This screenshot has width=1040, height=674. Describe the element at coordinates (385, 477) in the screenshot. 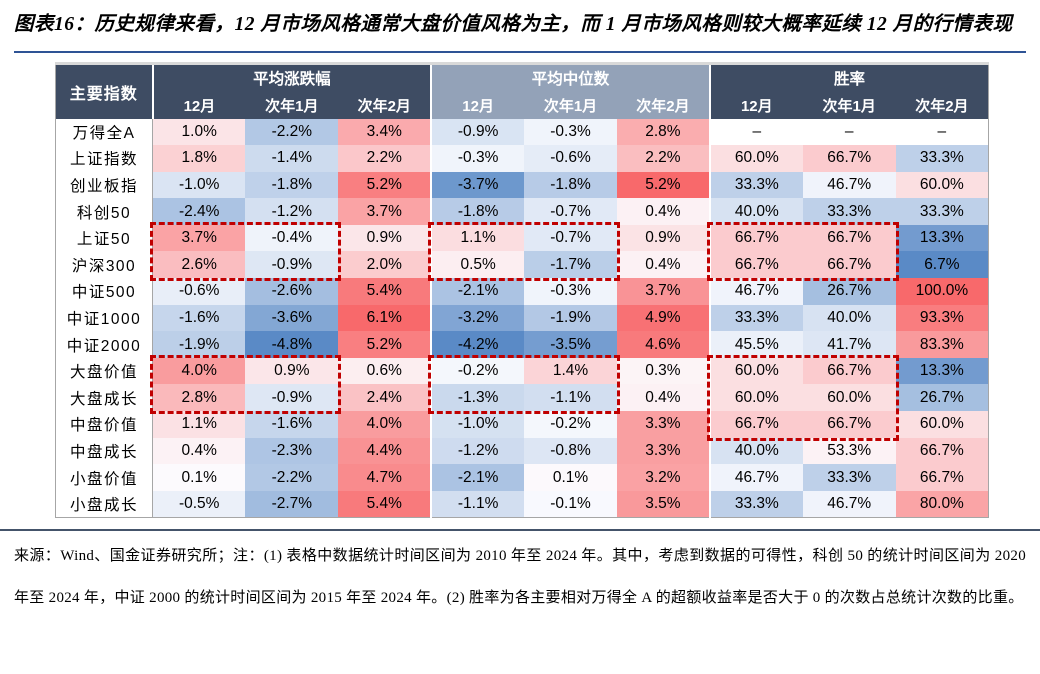

I see `value-cell: 4.7%` at that location.